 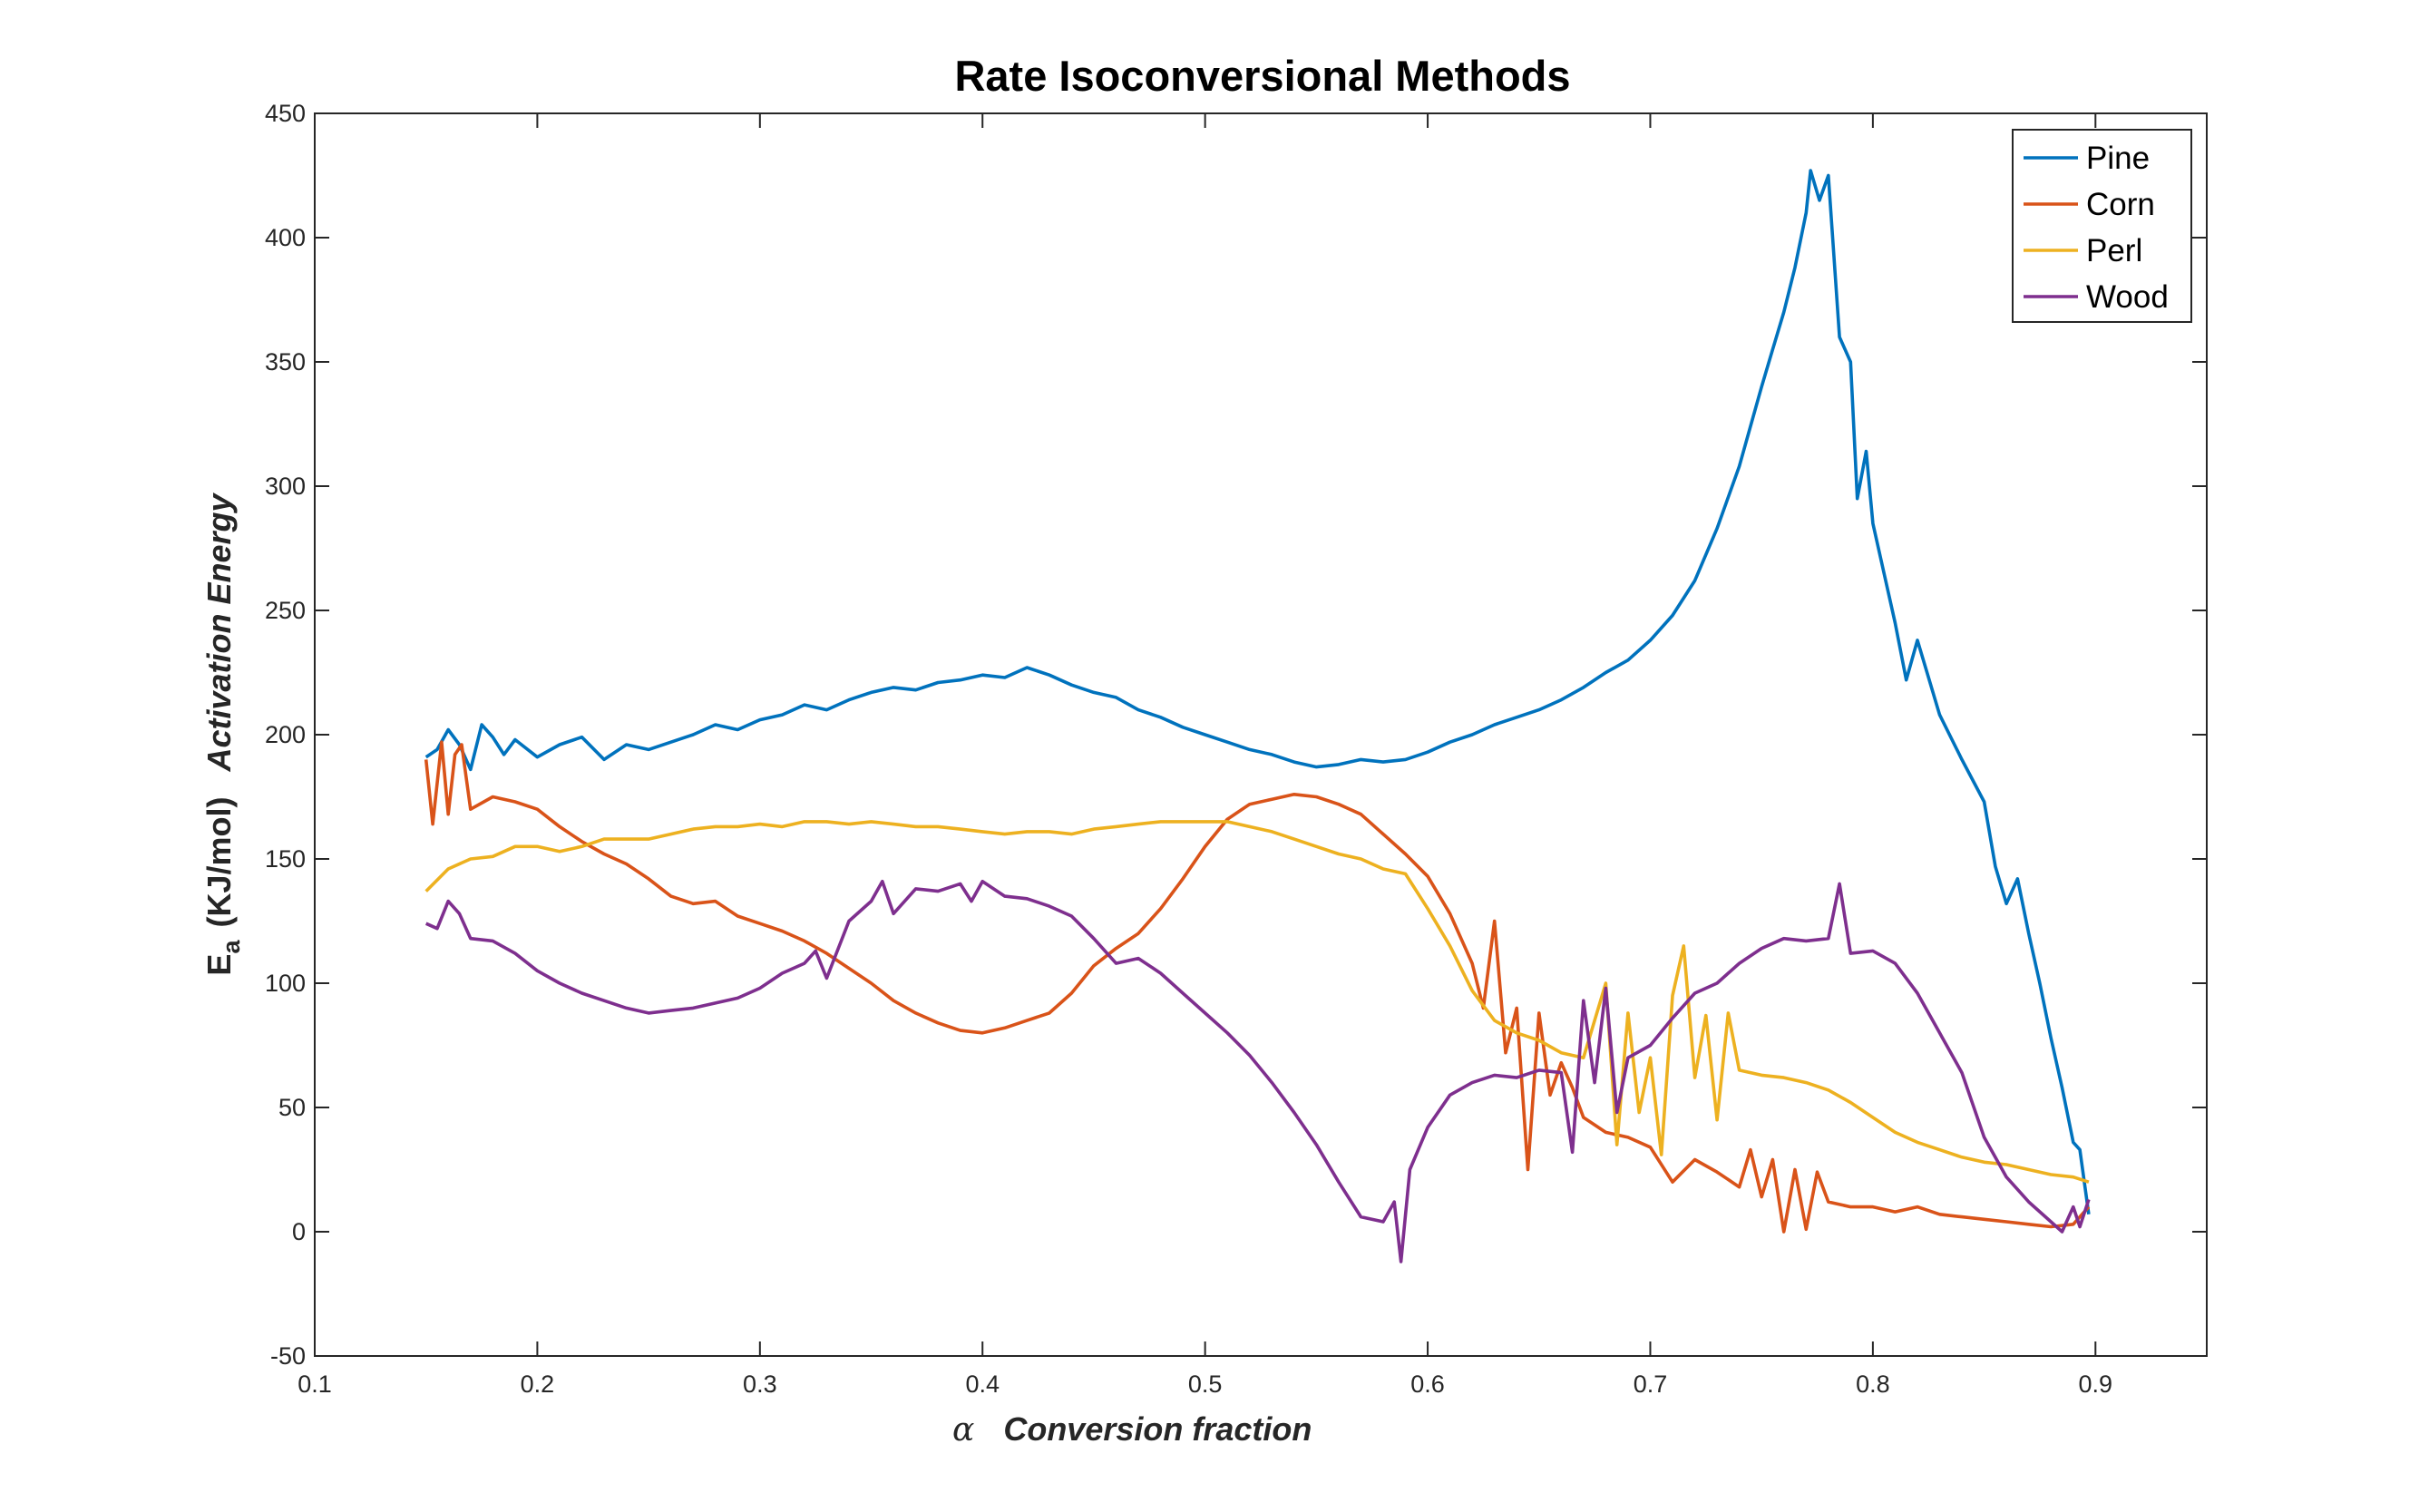 I want to click on legend-items: Pine Corn Perl Wood, so click(x=2097, y=228).